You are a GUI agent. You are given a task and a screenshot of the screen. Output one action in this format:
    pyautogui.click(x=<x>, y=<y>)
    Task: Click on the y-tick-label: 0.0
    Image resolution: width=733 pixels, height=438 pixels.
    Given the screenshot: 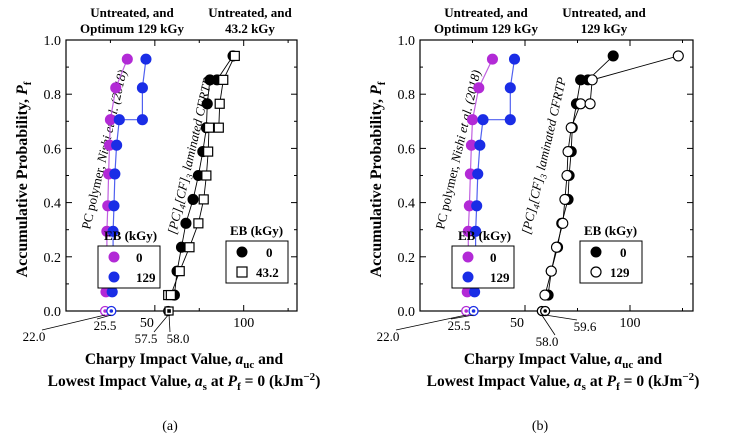 What is the action you would take?
    pyautogui.click(x=53, y=312)
    